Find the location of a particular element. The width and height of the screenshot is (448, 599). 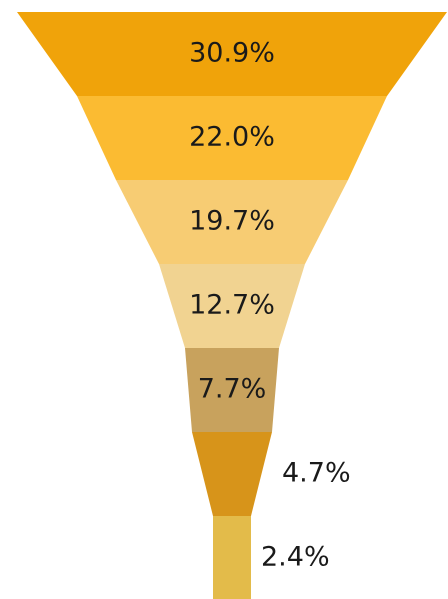

funnel-label-1: 30.9% is located at coordinates (232, 53).